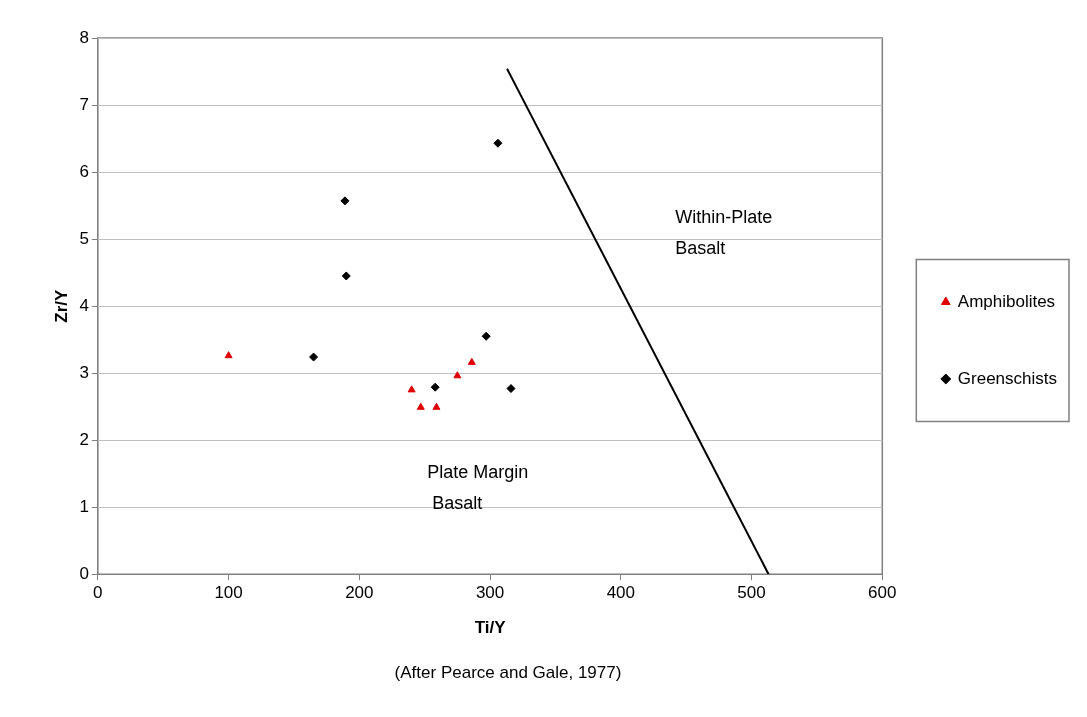  What do you see at coordinates (751, 593) in the screenshot?
I see `x-tick-label: 500` at bounding box center [751, 593].